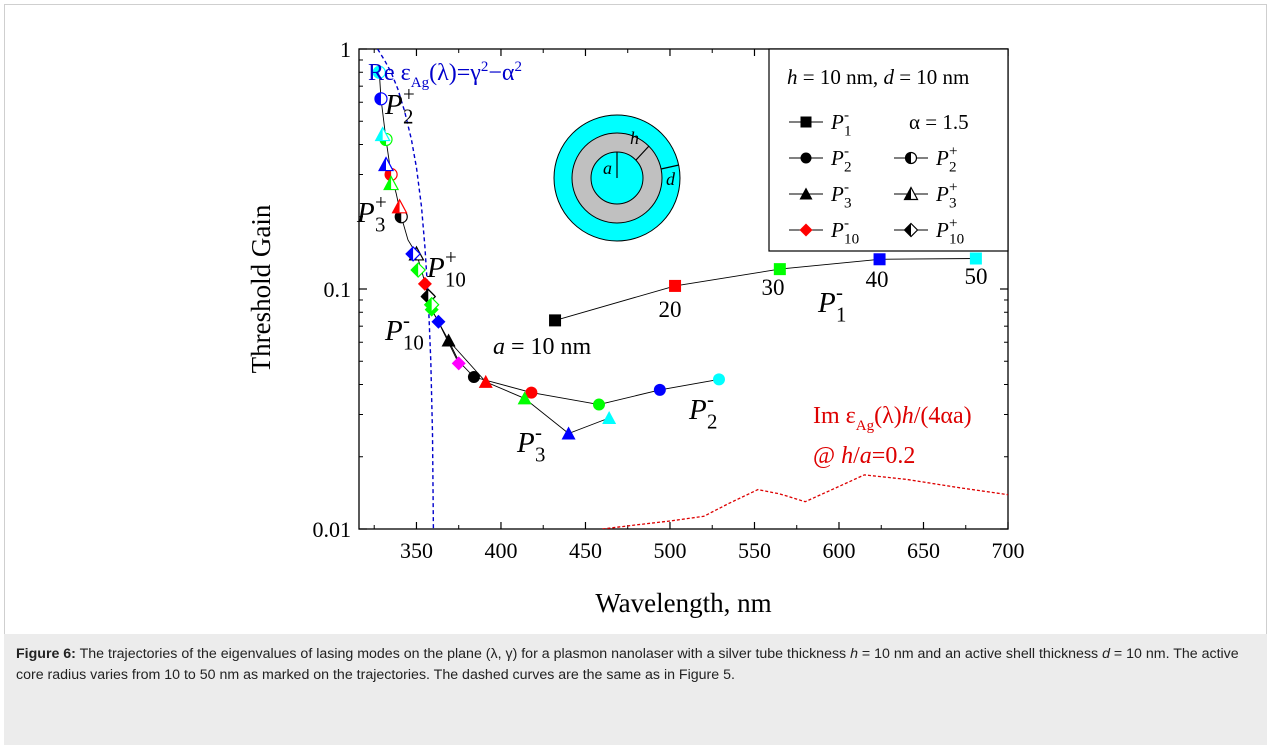 The image size is (1271, 749). I want to click on inset-arrow-h, so click(642, 153).